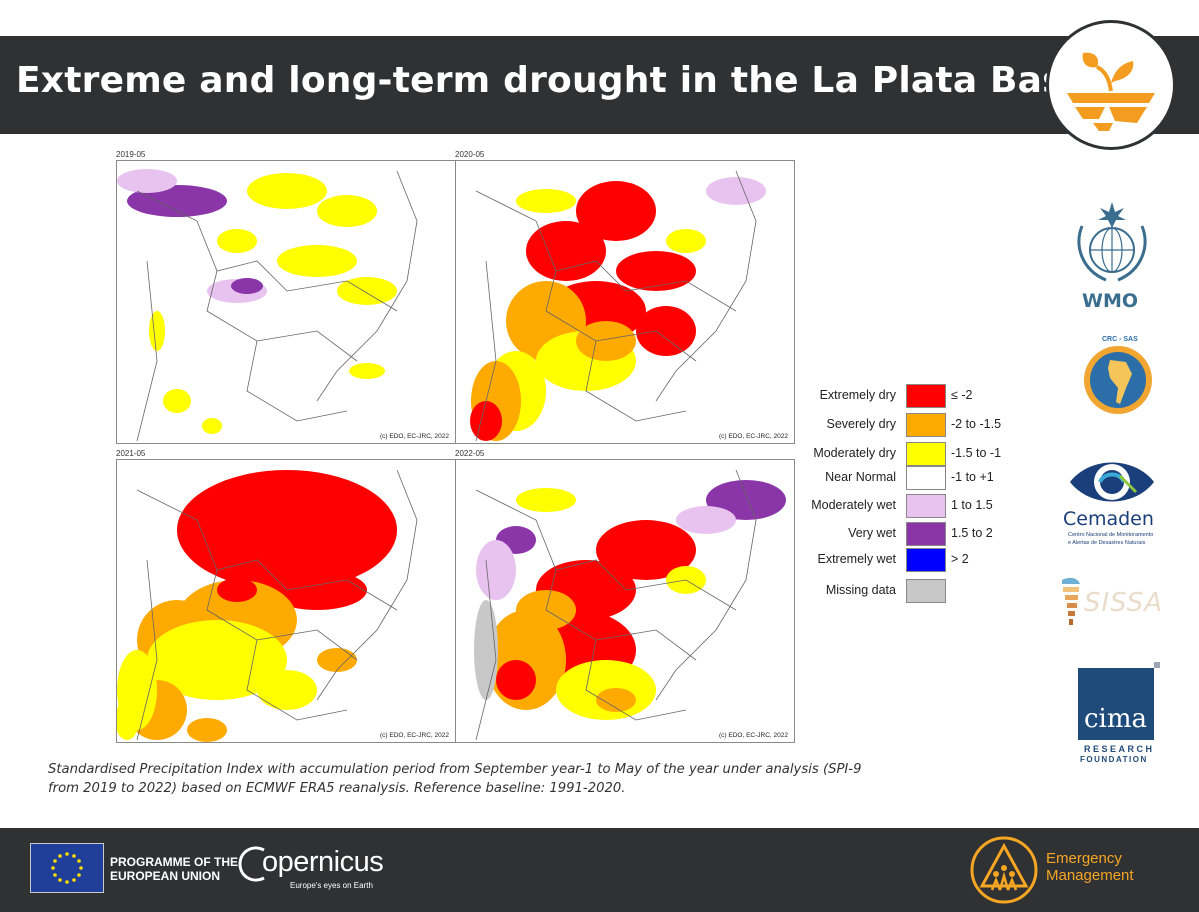  I want to click on eu-programme-text: PROGRAMME OF THE EUROPEAN UNION, so click(174, 869).